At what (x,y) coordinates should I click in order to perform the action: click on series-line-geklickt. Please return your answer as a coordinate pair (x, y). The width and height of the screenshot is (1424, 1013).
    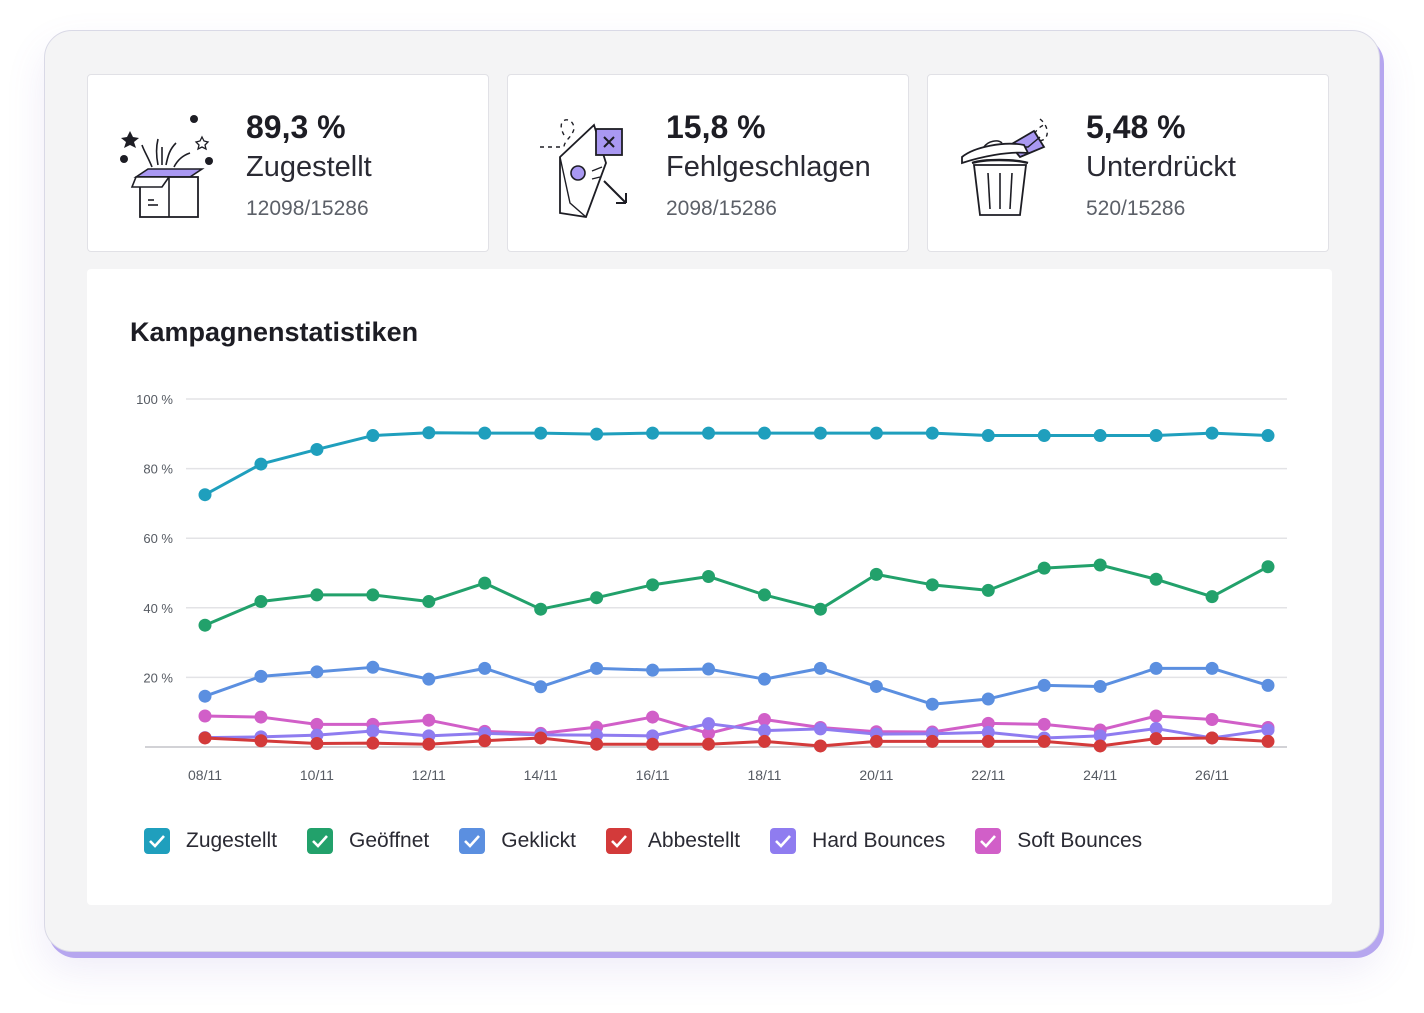
    Looking at the image, I should click on (736, 685).